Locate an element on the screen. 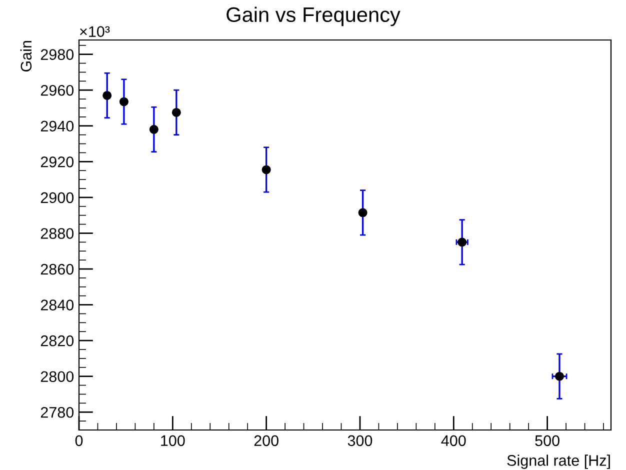 The width and height of the screenshot is (626, 470). text: ×10³ is located at coordinates (95, 31).